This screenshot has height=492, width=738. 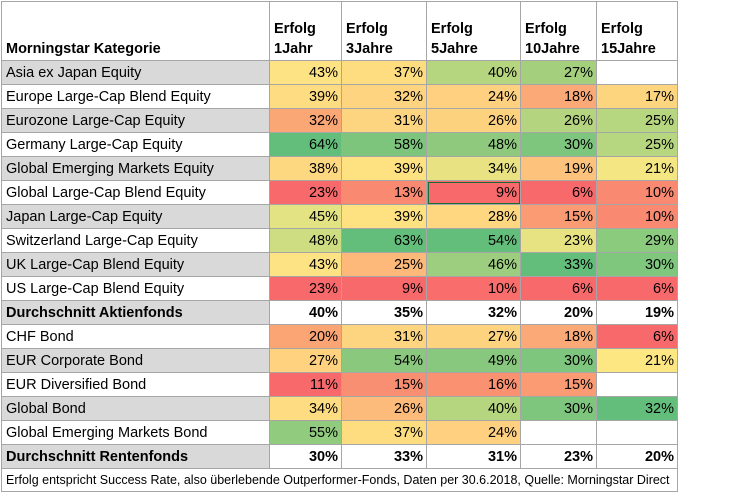 I want to click on header-5-jahre: Erfolg 5Jahre, so click(x=473, y=31).